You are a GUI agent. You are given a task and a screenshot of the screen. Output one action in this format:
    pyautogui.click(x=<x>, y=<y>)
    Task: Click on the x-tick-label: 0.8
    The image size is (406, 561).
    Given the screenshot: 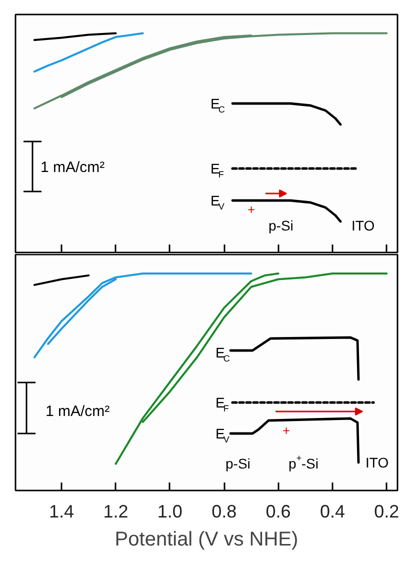 What is the action you would take?
    pyautogui.click(x=224, y=512)
    